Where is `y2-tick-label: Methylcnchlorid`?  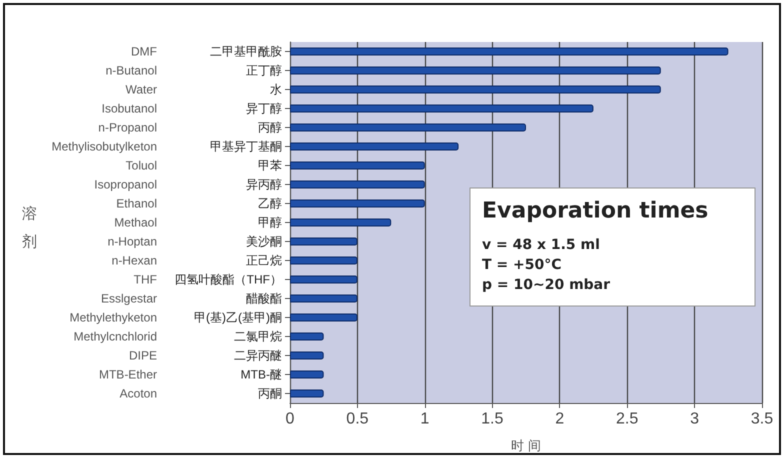 y2-tick-label: Methylcnchlorid is located at coordinates (115, 337).